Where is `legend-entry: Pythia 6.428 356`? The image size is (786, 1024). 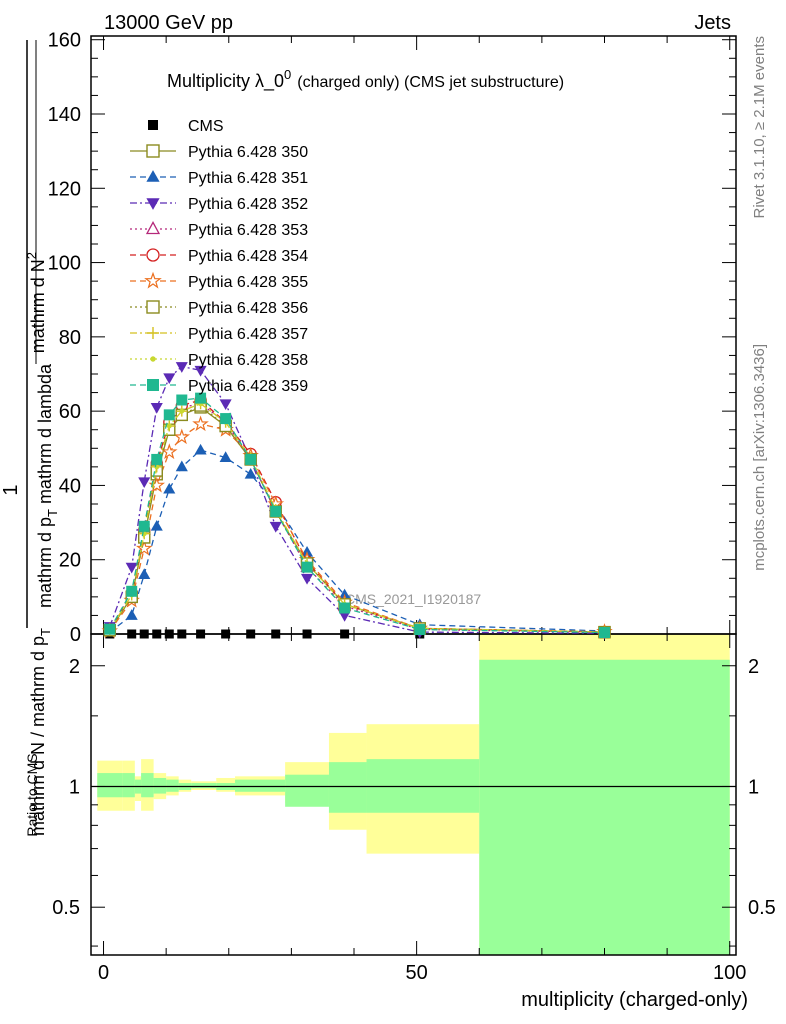 legend-entry: Pythia 6.428 356 is located at coordinates (219, 308).